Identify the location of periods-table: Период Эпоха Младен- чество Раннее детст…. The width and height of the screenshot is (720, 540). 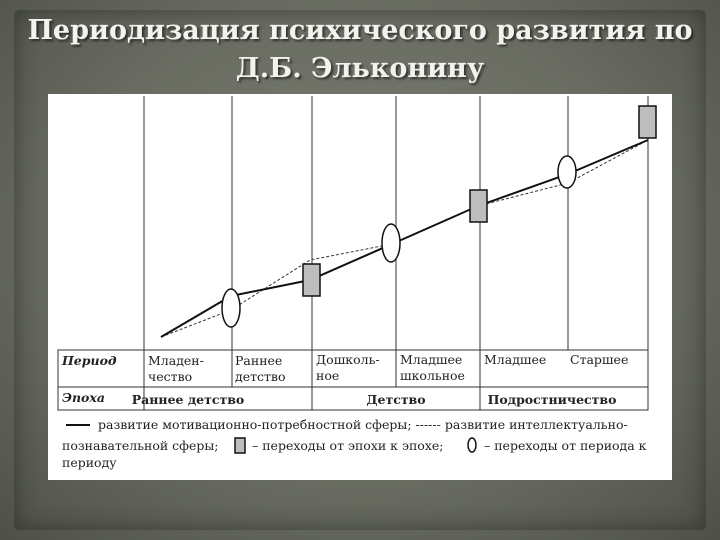
(353, 380).